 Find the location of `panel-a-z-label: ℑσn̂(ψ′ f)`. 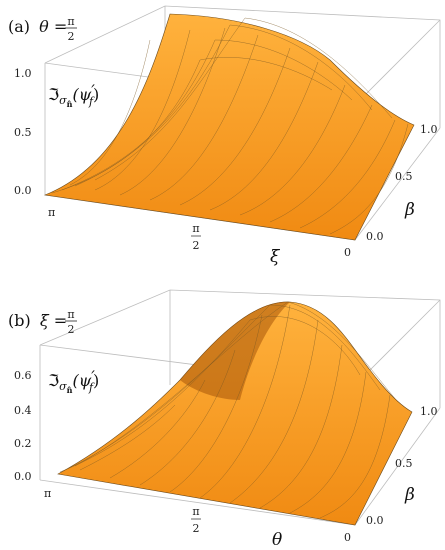

panel-a-z-label: ℑσn̂(ψ′ f) is located at coordinates (73, 95).